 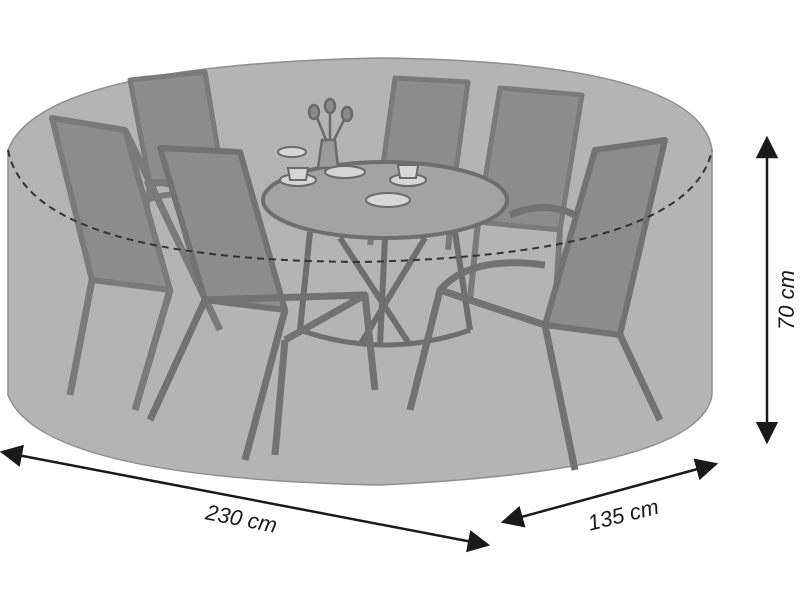 I want to click on depth-label: 135 cm, so click(x=623, y=515).